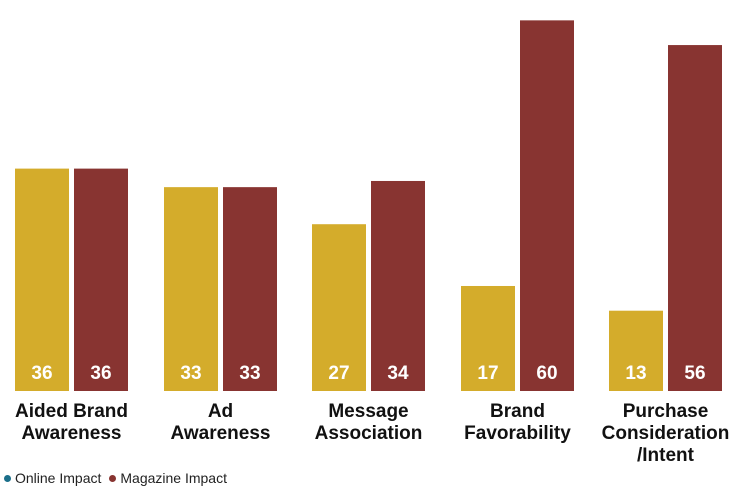 The height and width of the screenshot is (491, 754). What do you see at coordinates (41, 373) in the screenshot?
I see `data-label-online-0: 36` at bounding box center [41, 373].